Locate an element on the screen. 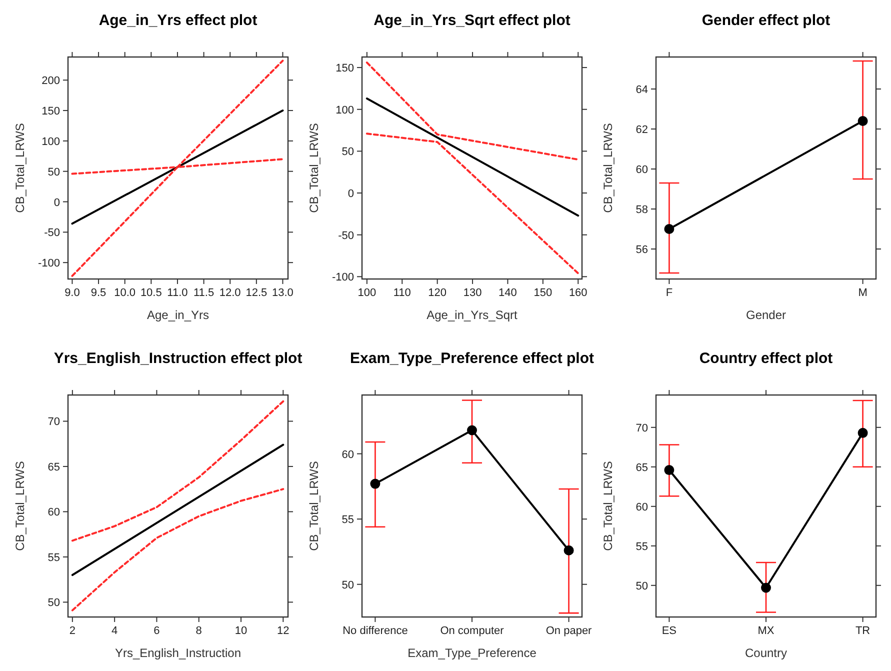 This screenshot has width=891, height=671. x-axis-title: Age_in_Yrs is located at coordinates (178, 315).